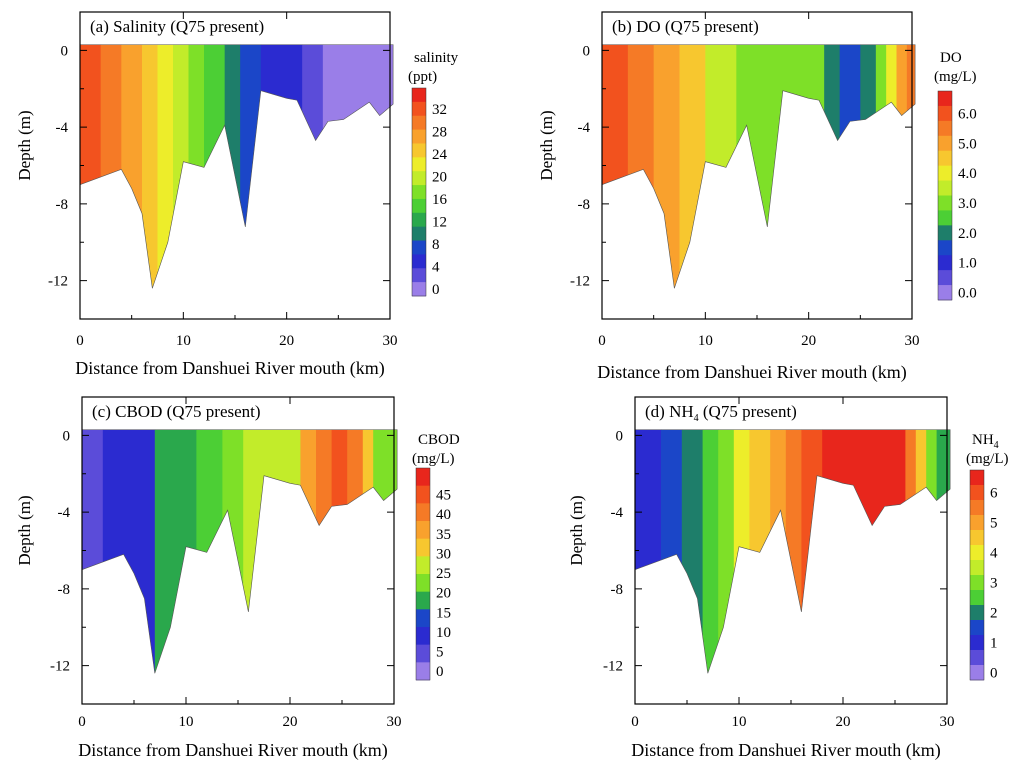  I want to click on y-tick-label: 0, so click(67, 436).